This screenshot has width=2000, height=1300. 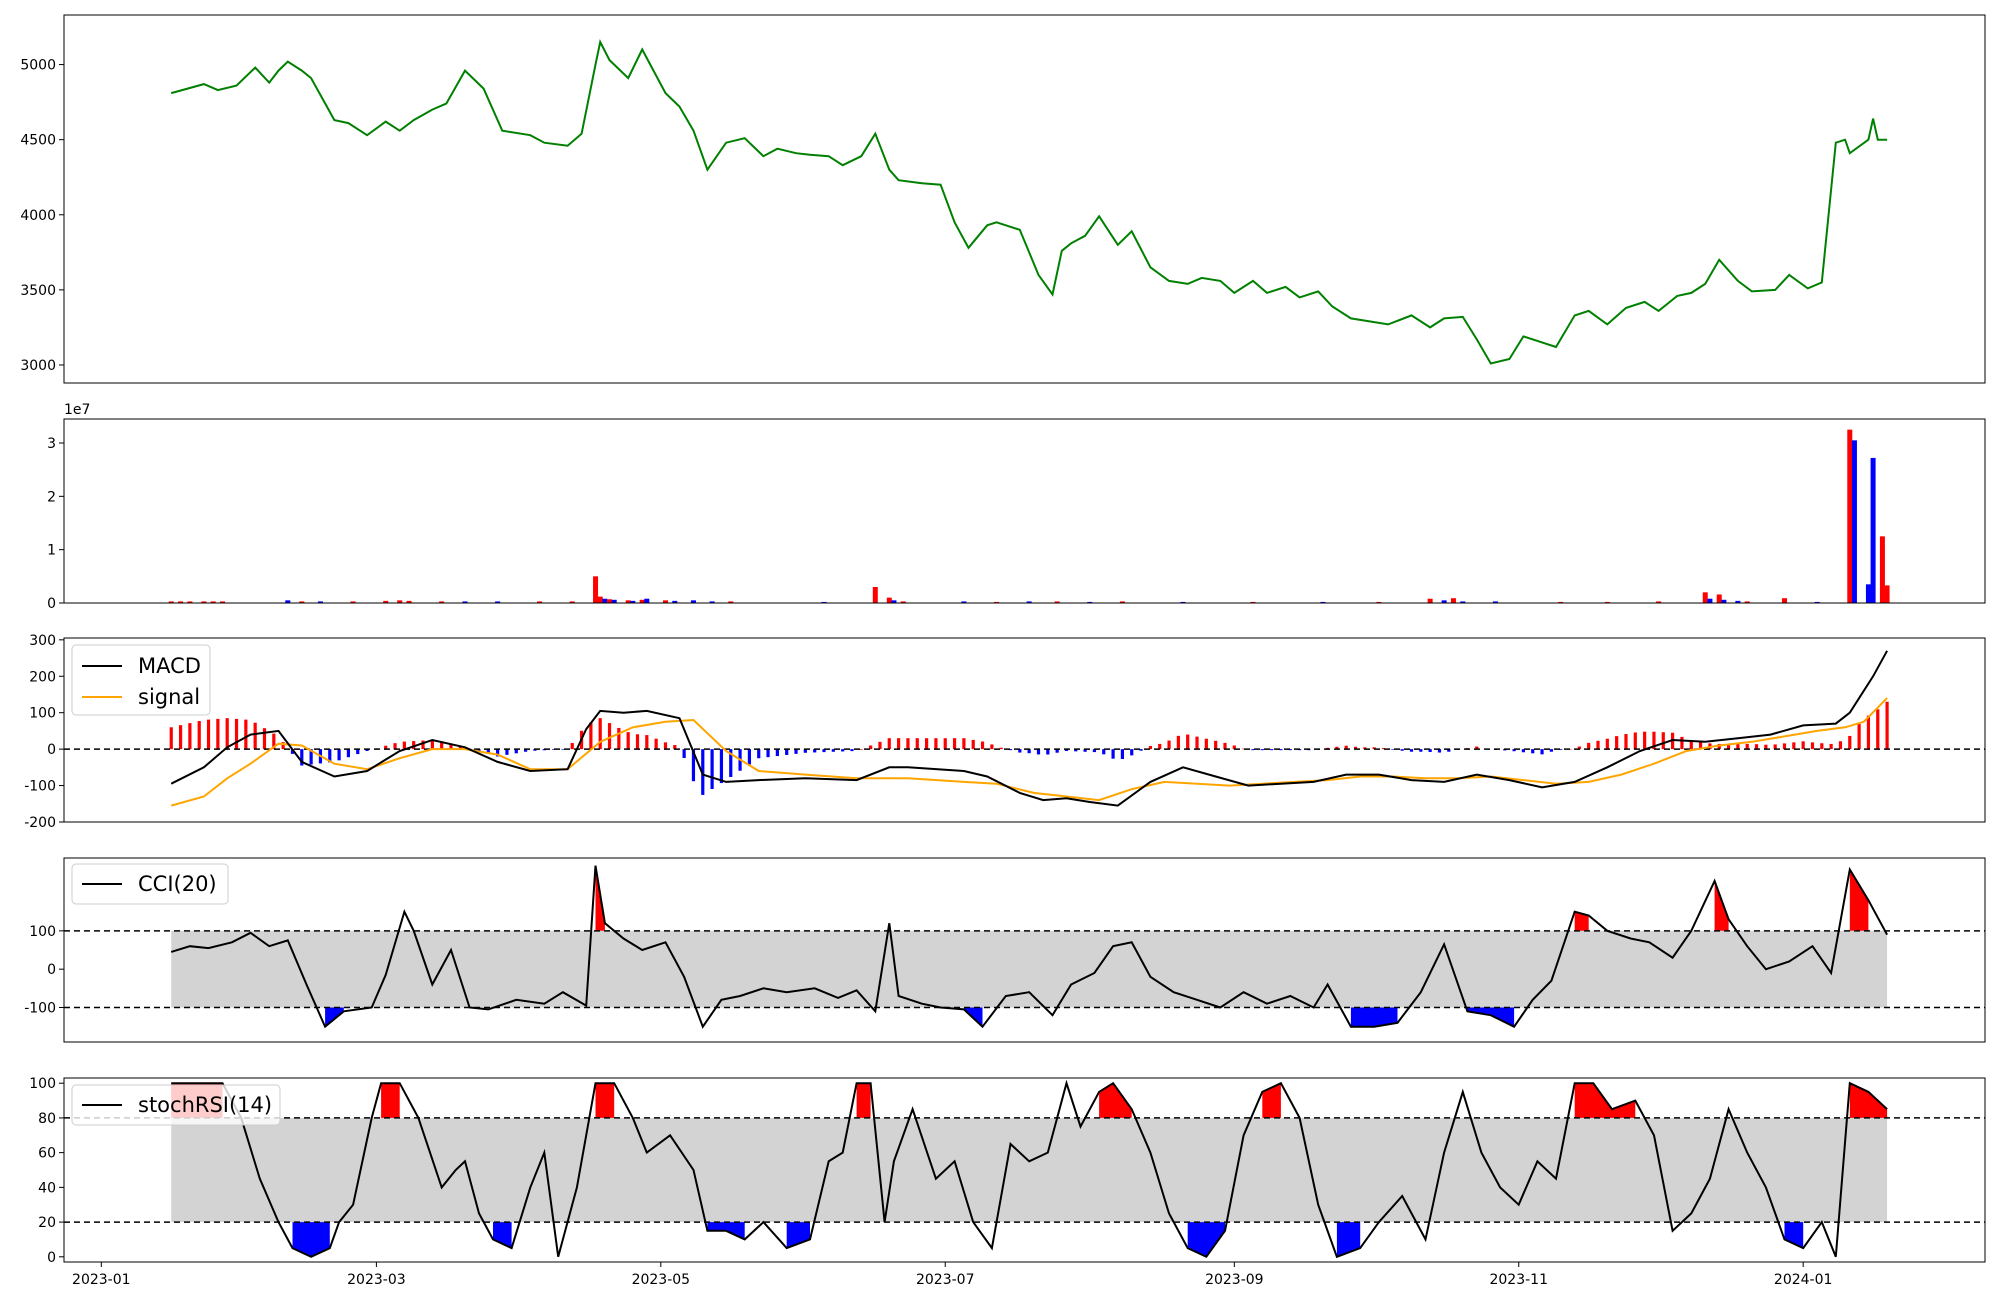 What do you see at coordinates (38, 291) in the screenshot?
I see `price-ytick-label: 3500` at bounding box center [38, 291].